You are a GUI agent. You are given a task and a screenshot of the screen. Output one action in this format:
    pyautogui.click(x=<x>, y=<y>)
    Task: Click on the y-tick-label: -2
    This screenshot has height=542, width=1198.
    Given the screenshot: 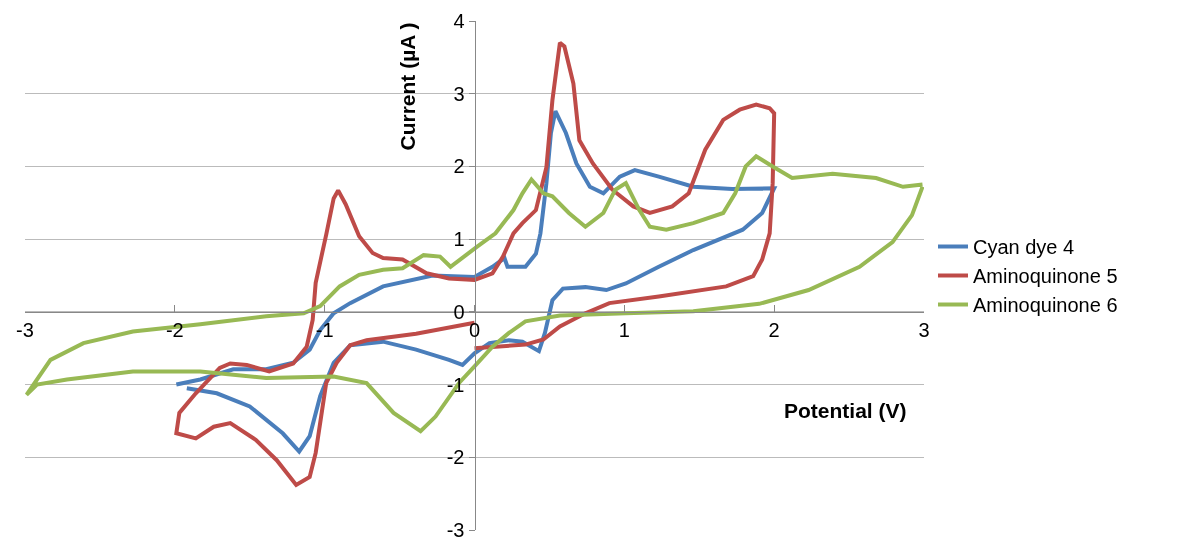 What is the action you would take?
    pyautogui.click(x=455, y=457)
    